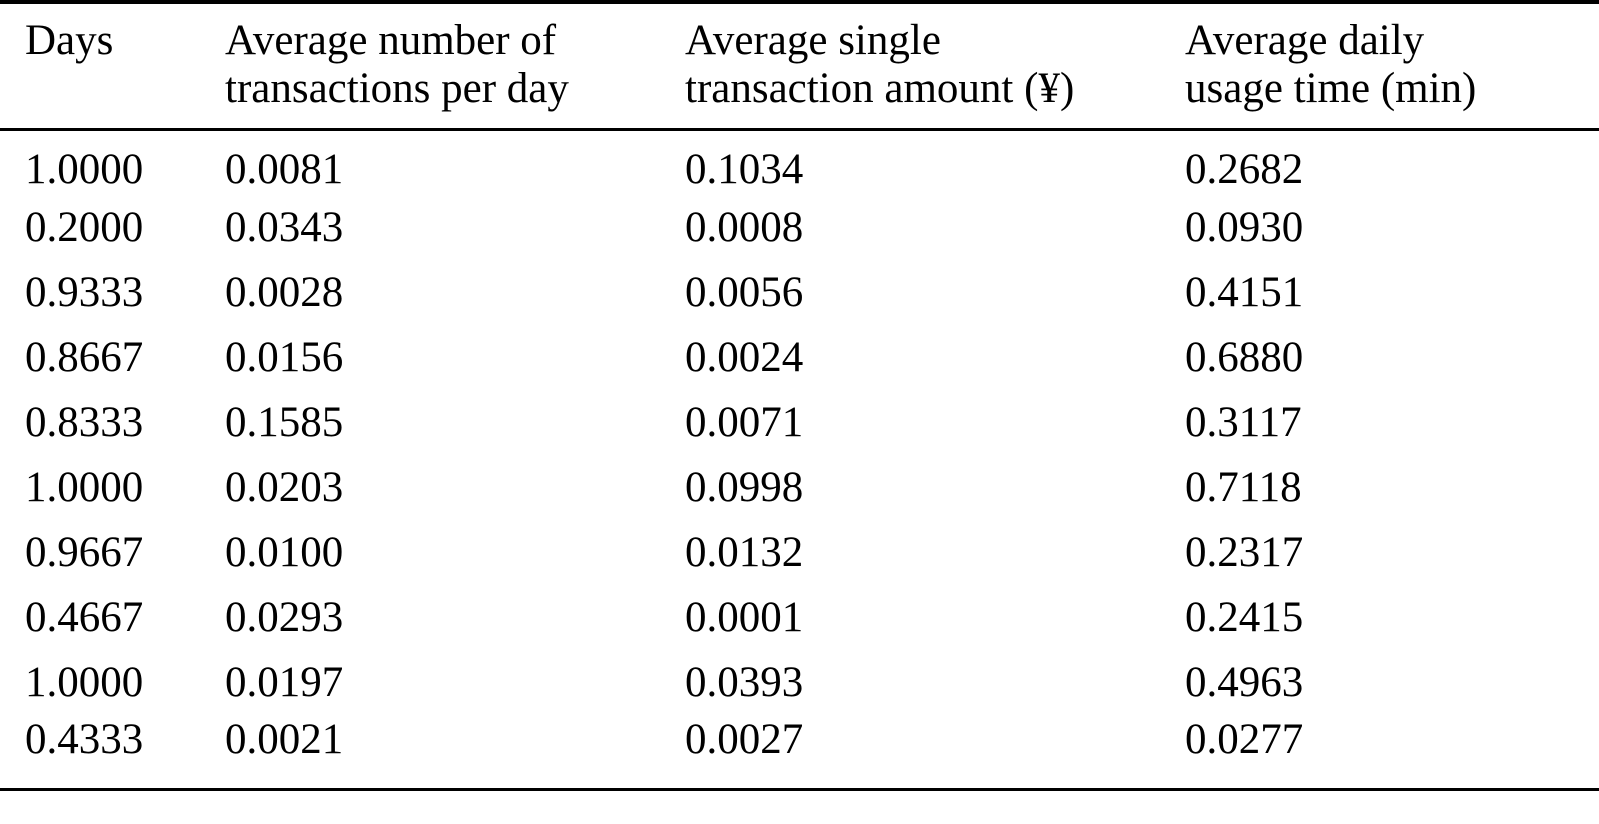  What do you see at coordinates (744, 227) in the screenshot?
I see `table-cell: 0.0008` at bounding box center [744, 227].